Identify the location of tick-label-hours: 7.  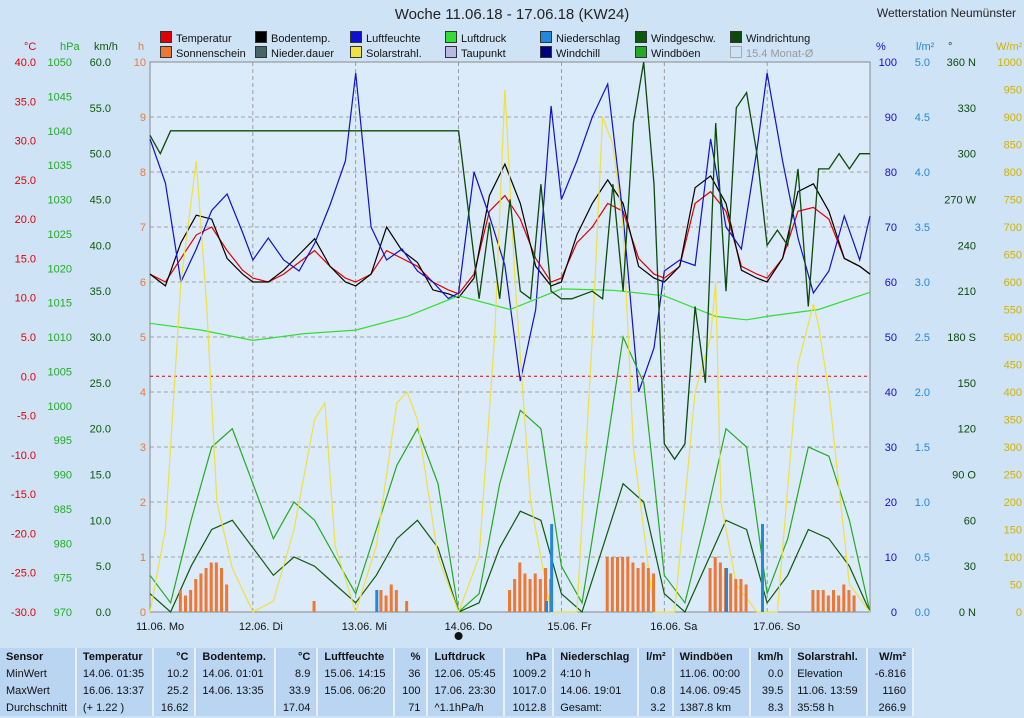
(143, 228).